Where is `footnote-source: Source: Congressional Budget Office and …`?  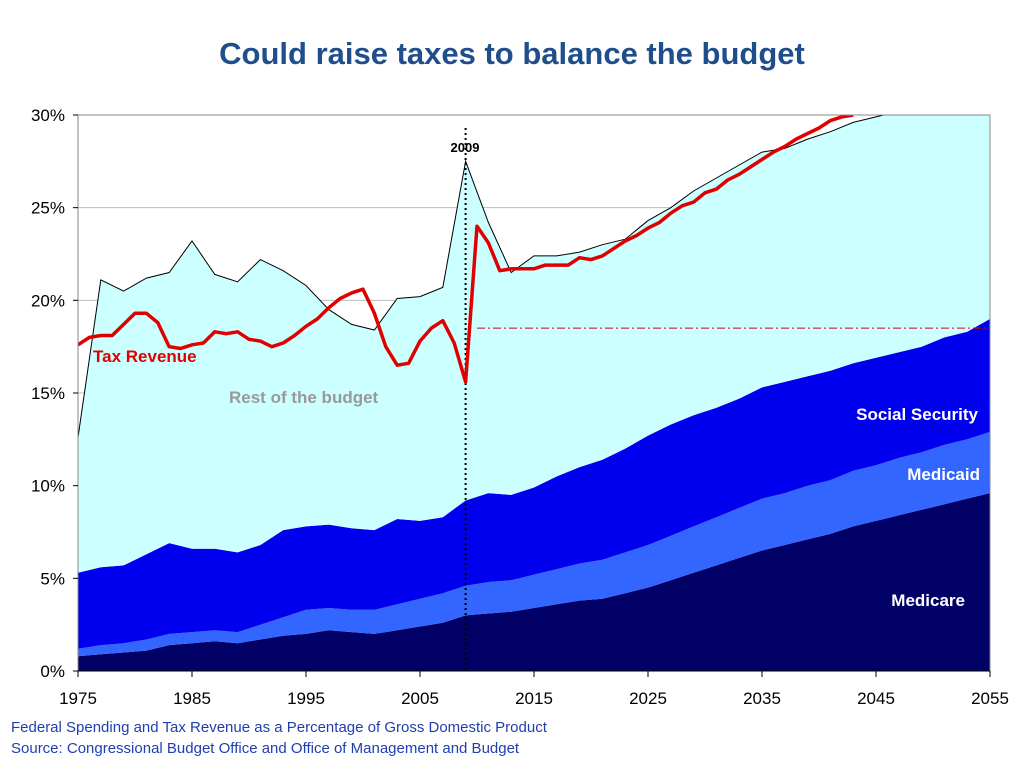
footnote-source: Source: Congressional Budget Office and … is located at coordinates (265, 748).